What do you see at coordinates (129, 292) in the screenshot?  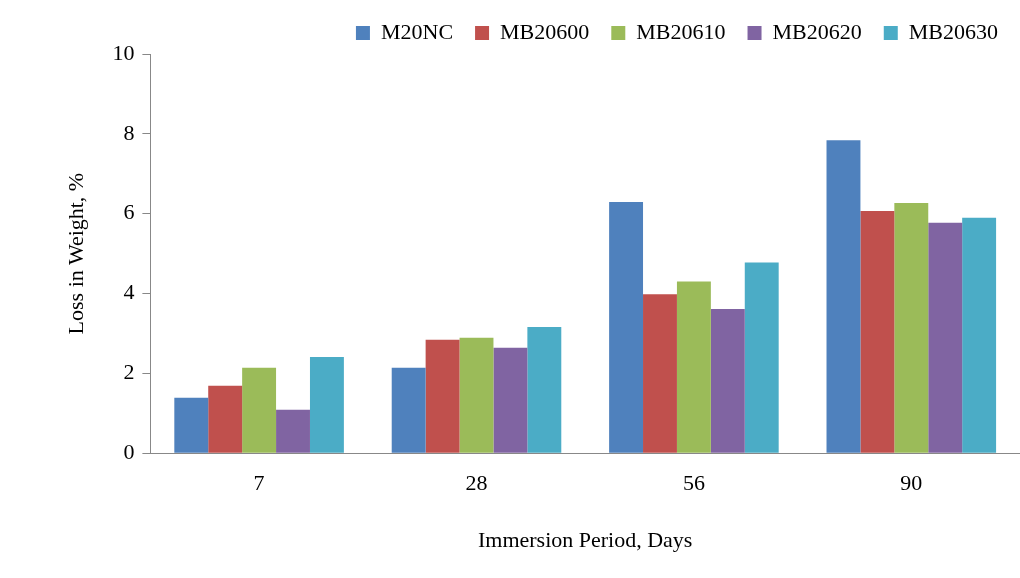 I see `y-tick-label: 4` at bounding box center [129, 292].